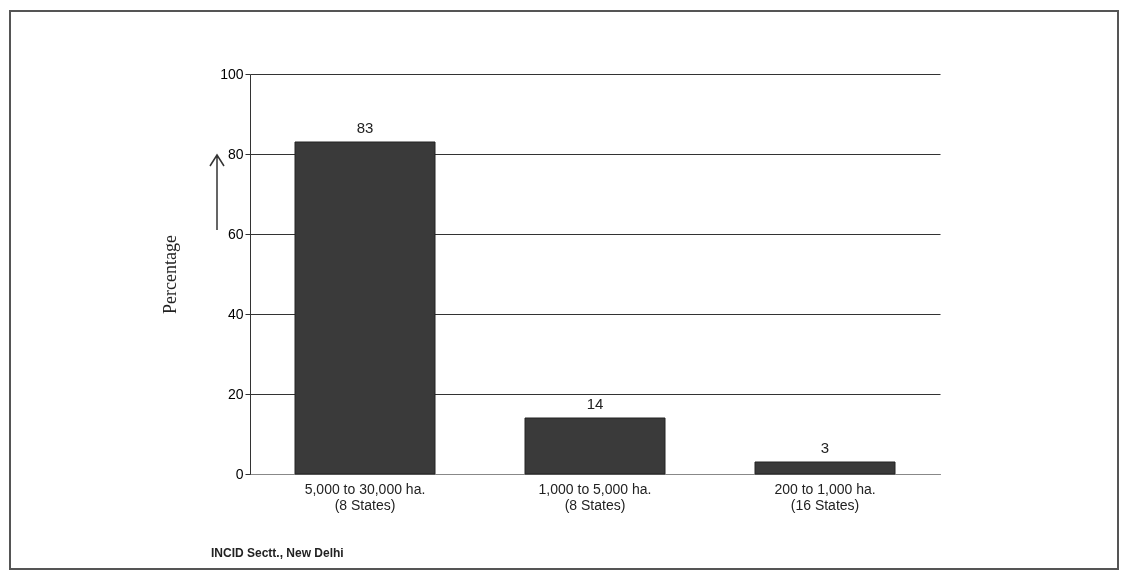 Image resolution: width=1128 pixels, height=582 pixels. Describe the element at coordinates (825, 496) in the screenshot. I see `x-tick-label: 200 to 1,000 ha. (16 States)` at that location.